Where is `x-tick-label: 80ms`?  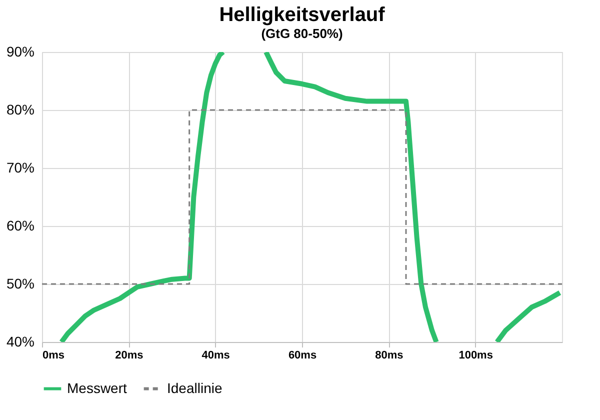
x-tick-label: 80ms is located at coordinates (389, 356).